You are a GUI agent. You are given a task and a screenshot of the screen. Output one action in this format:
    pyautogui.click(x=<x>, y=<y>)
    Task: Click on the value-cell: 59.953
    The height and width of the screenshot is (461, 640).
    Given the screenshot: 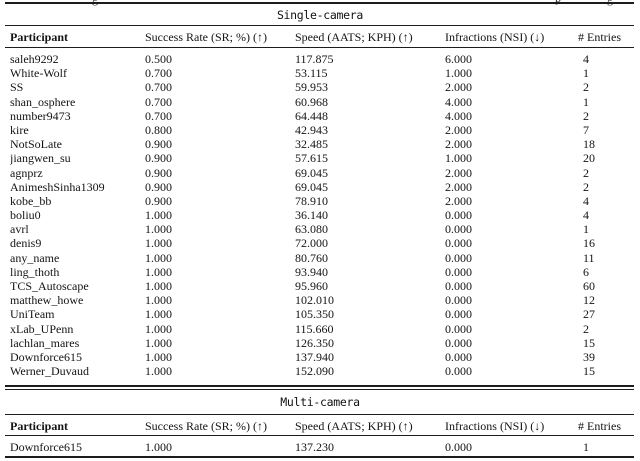 What is the action you would take?
    pyautogui.click(x=311, y=87)
    